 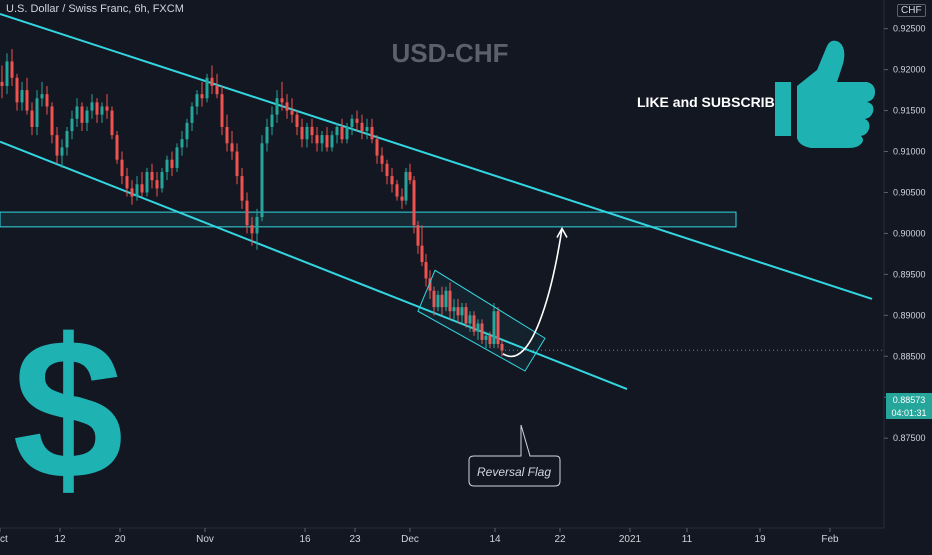 What do you see at coordinates (481, 320) in the screenshot?
I see `flag-channel` at bounding box center [481, 320].